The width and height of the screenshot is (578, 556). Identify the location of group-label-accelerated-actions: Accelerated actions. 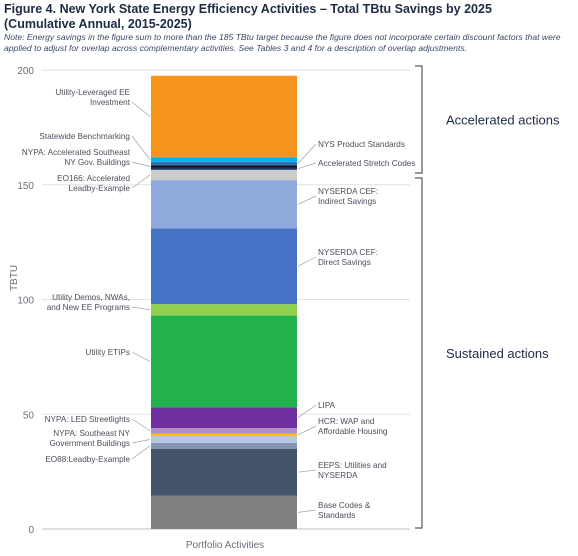
(503, 120).